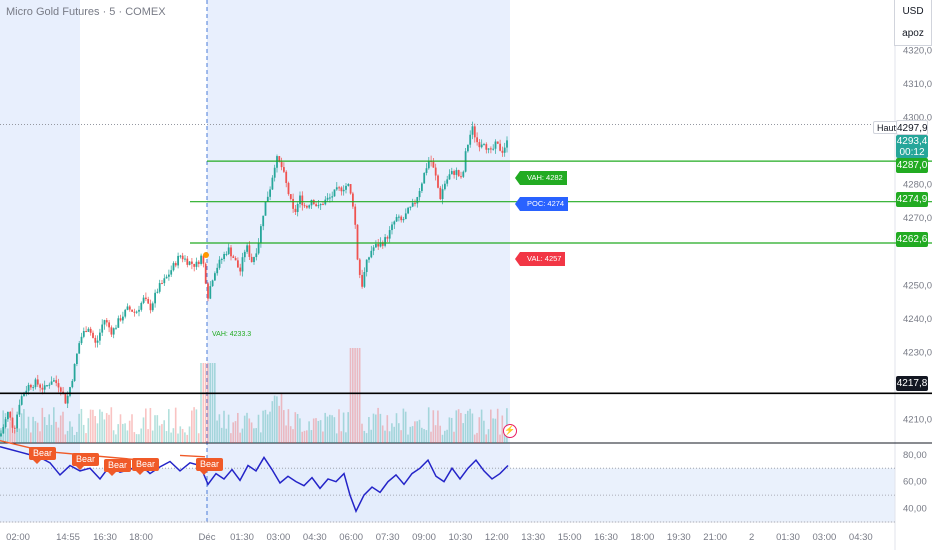 This screenshot has width=932, height=550. I want to click on val-tag: VAL: 4257, so click(540, 259).